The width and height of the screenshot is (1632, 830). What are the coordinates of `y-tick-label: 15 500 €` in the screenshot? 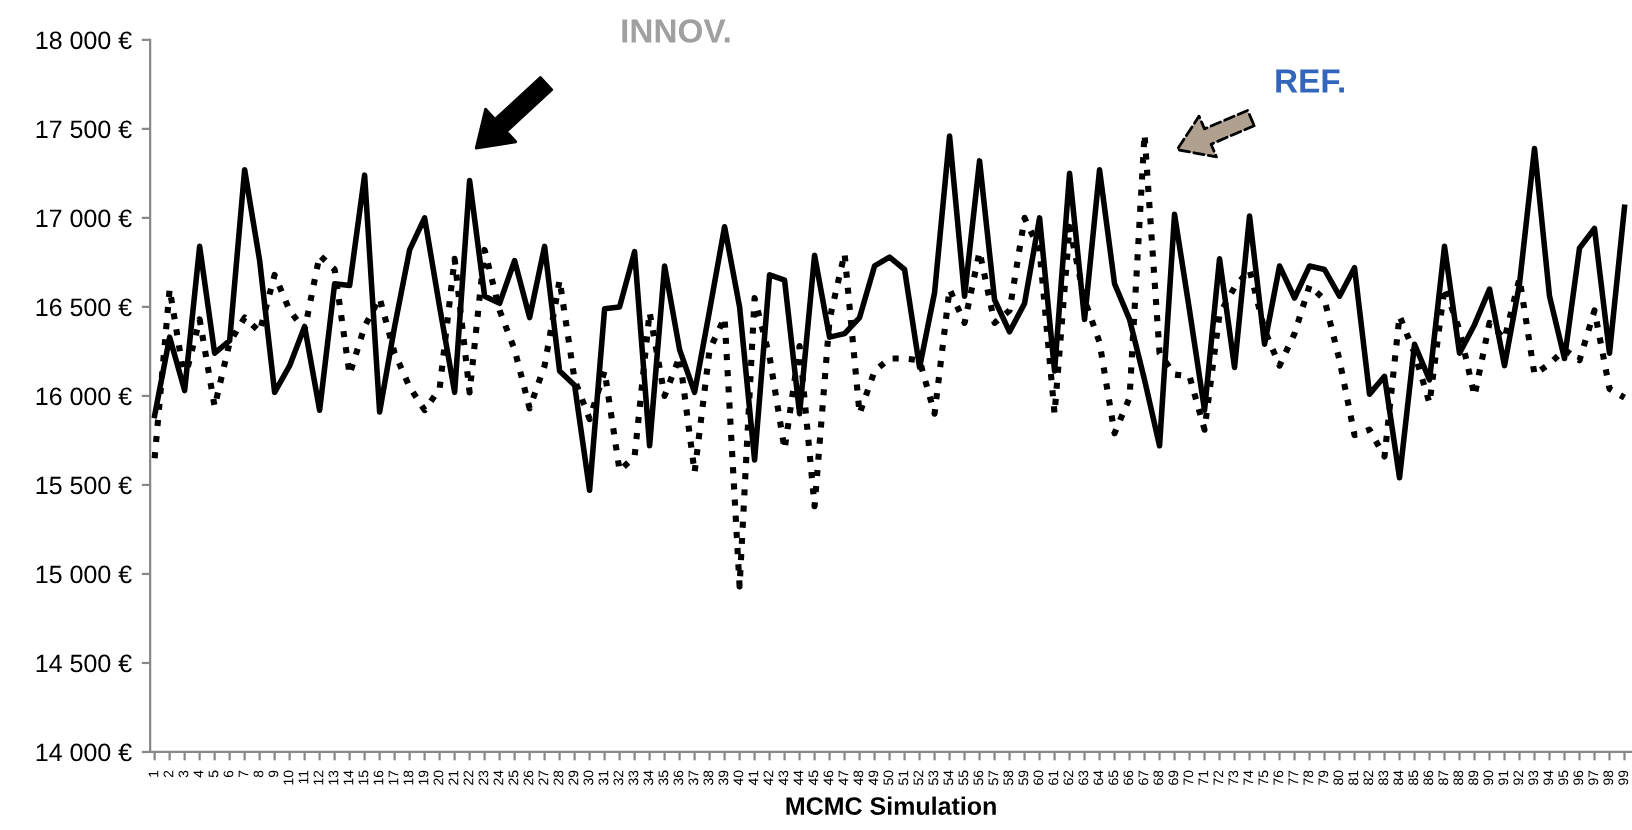 It's located at (84, 485).